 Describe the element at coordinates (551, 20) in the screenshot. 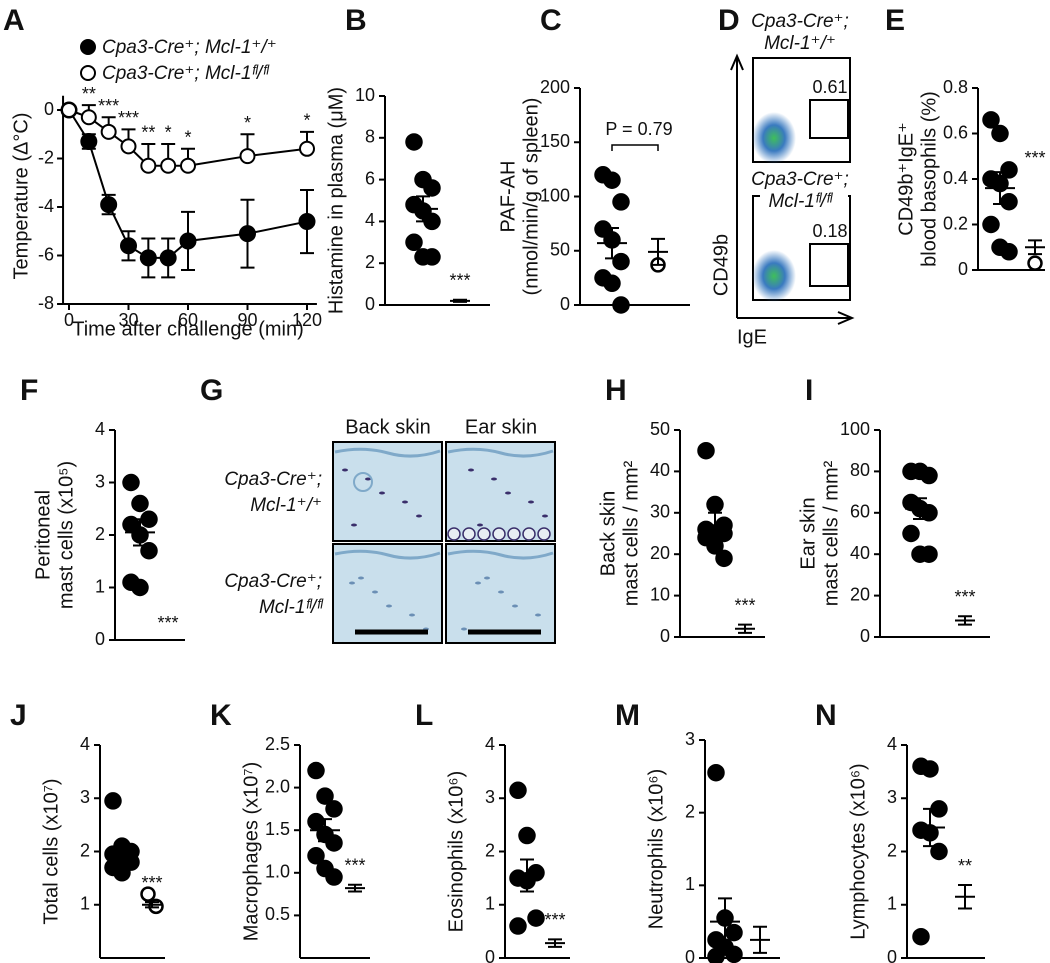

I see `panel-letter: C` at that location.